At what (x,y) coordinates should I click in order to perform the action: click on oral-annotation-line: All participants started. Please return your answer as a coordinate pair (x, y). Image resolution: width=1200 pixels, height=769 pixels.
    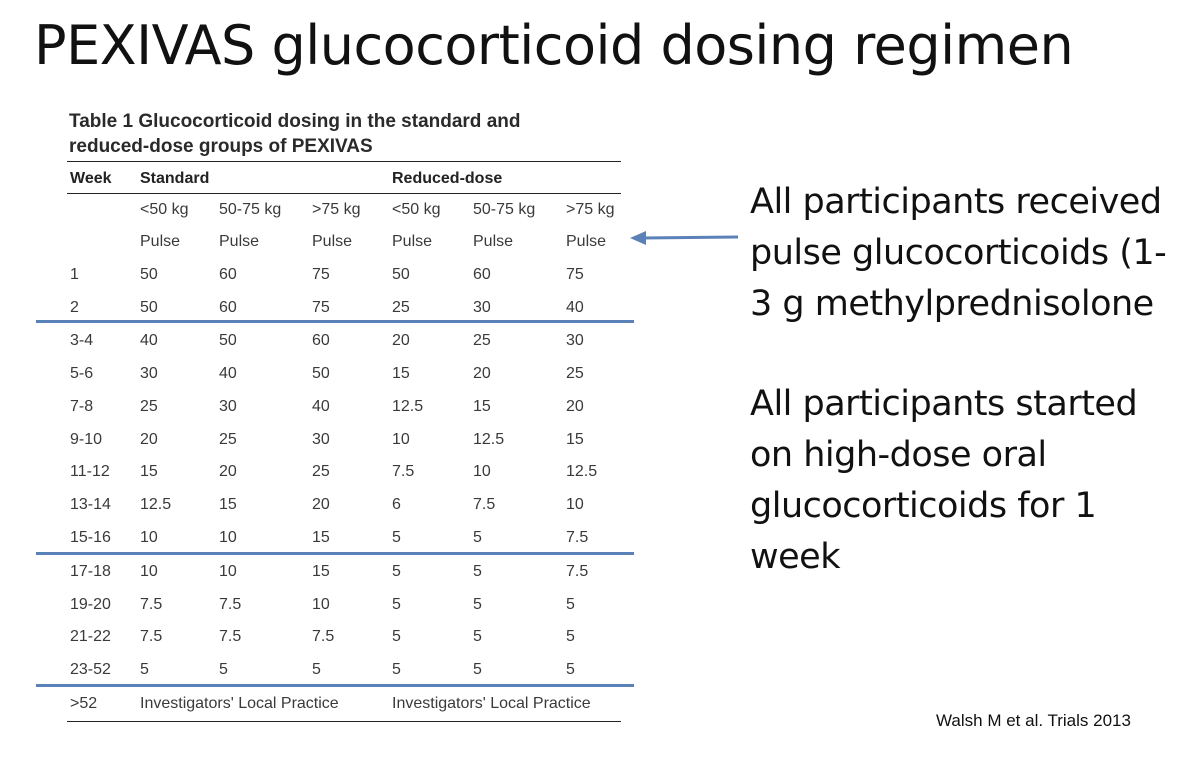
    Looking at the image, I should click on (944, 404).